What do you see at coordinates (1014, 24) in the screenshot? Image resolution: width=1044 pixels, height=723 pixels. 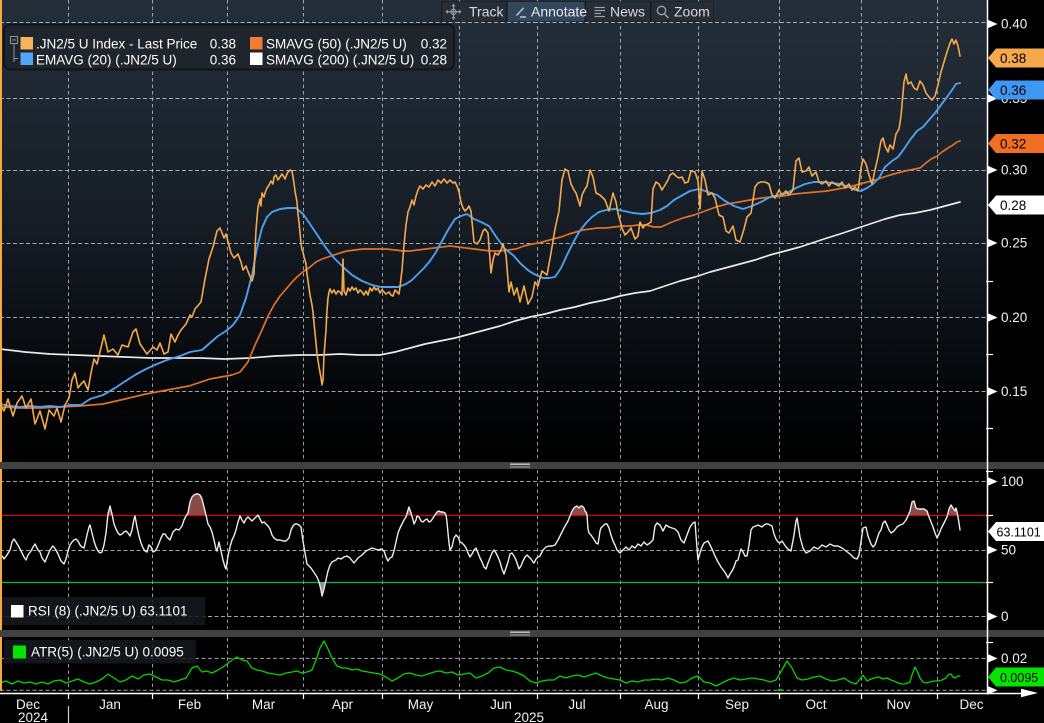 I see `svg-text: 0.40` at bounding box center [1014, 24].